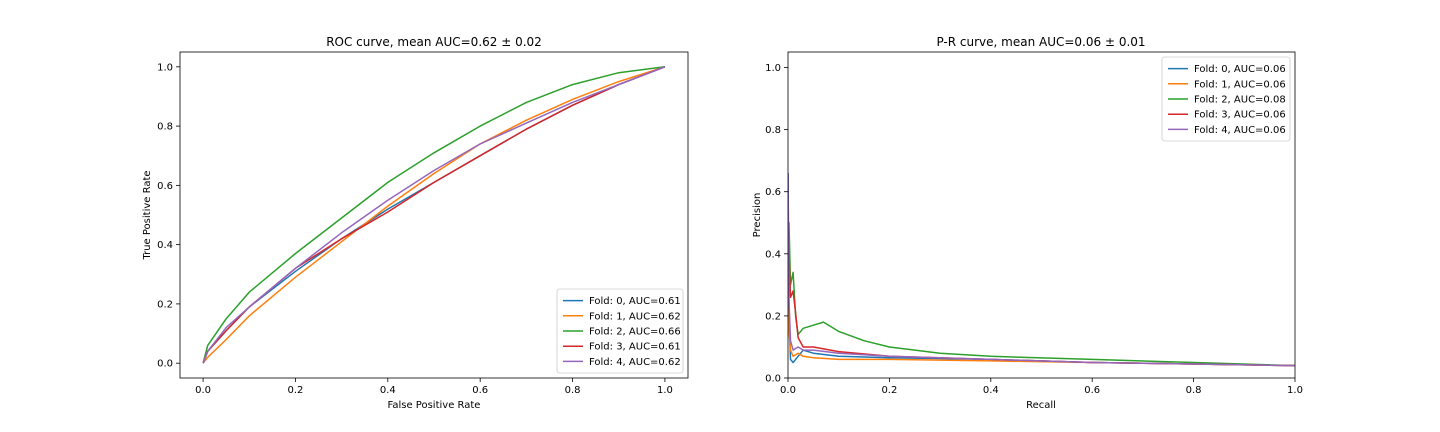 Image resolution: width=1440 pixels, height=432 pixels. Describe the element at coordinates (480, 390) in the screenshot. I see `roc-xtick-label-3: 0.6` at that location.